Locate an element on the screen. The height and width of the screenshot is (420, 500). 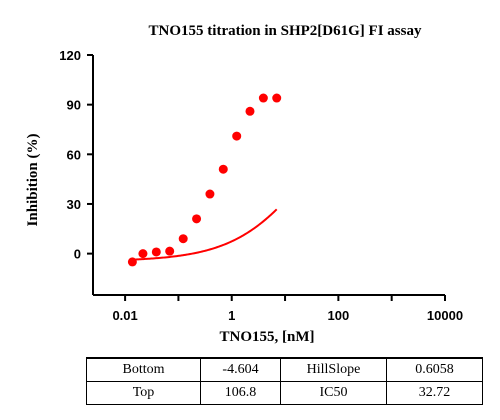
table-row: Top 106.8 IC50 32.72 is located at coordinates (284, 393).